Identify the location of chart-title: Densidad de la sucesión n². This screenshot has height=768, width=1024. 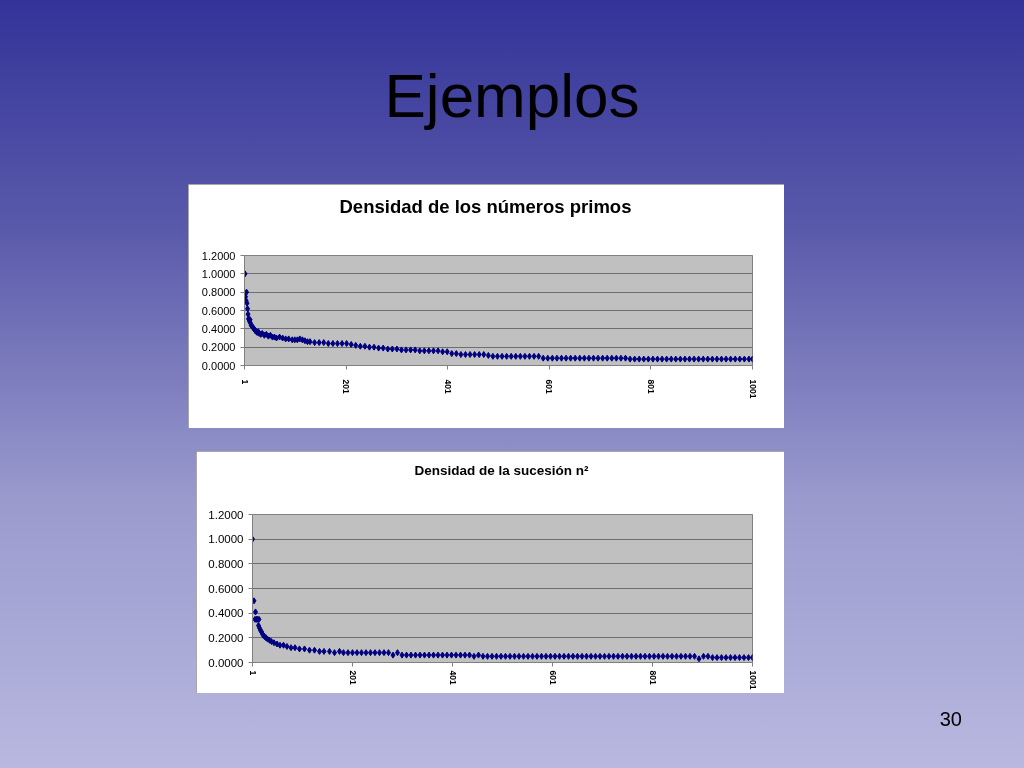
(502, 470).